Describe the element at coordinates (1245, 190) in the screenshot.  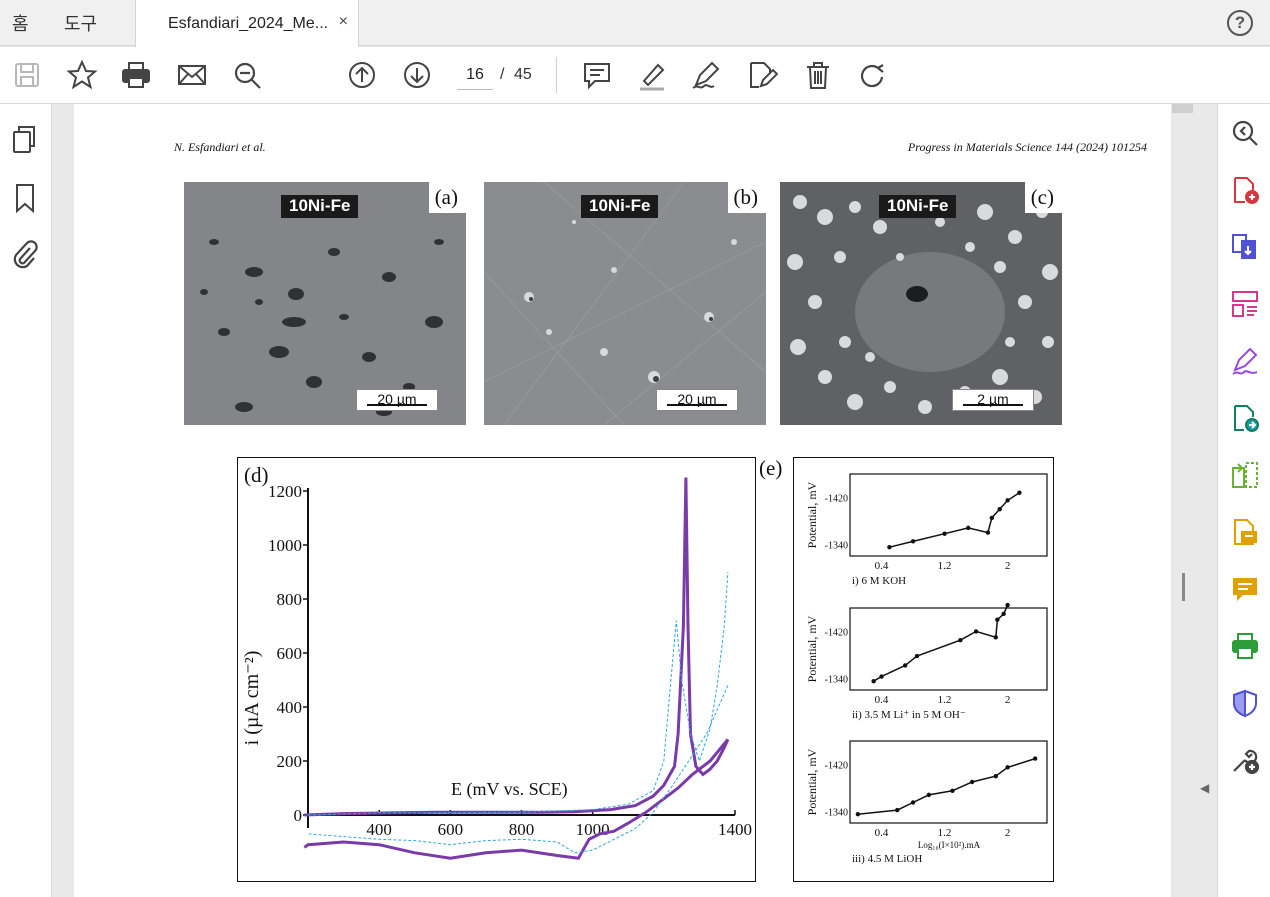
I see `create-pdf-icon` at that location.